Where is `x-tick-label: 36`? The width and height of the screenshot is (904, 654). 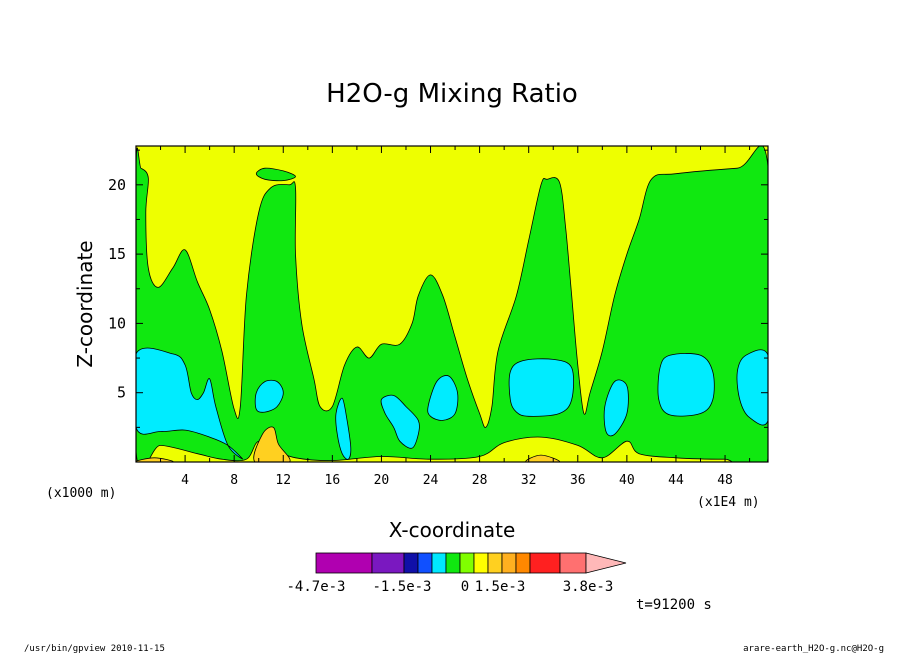
x-tick-label: 36 is located at coordinates (578, 480).